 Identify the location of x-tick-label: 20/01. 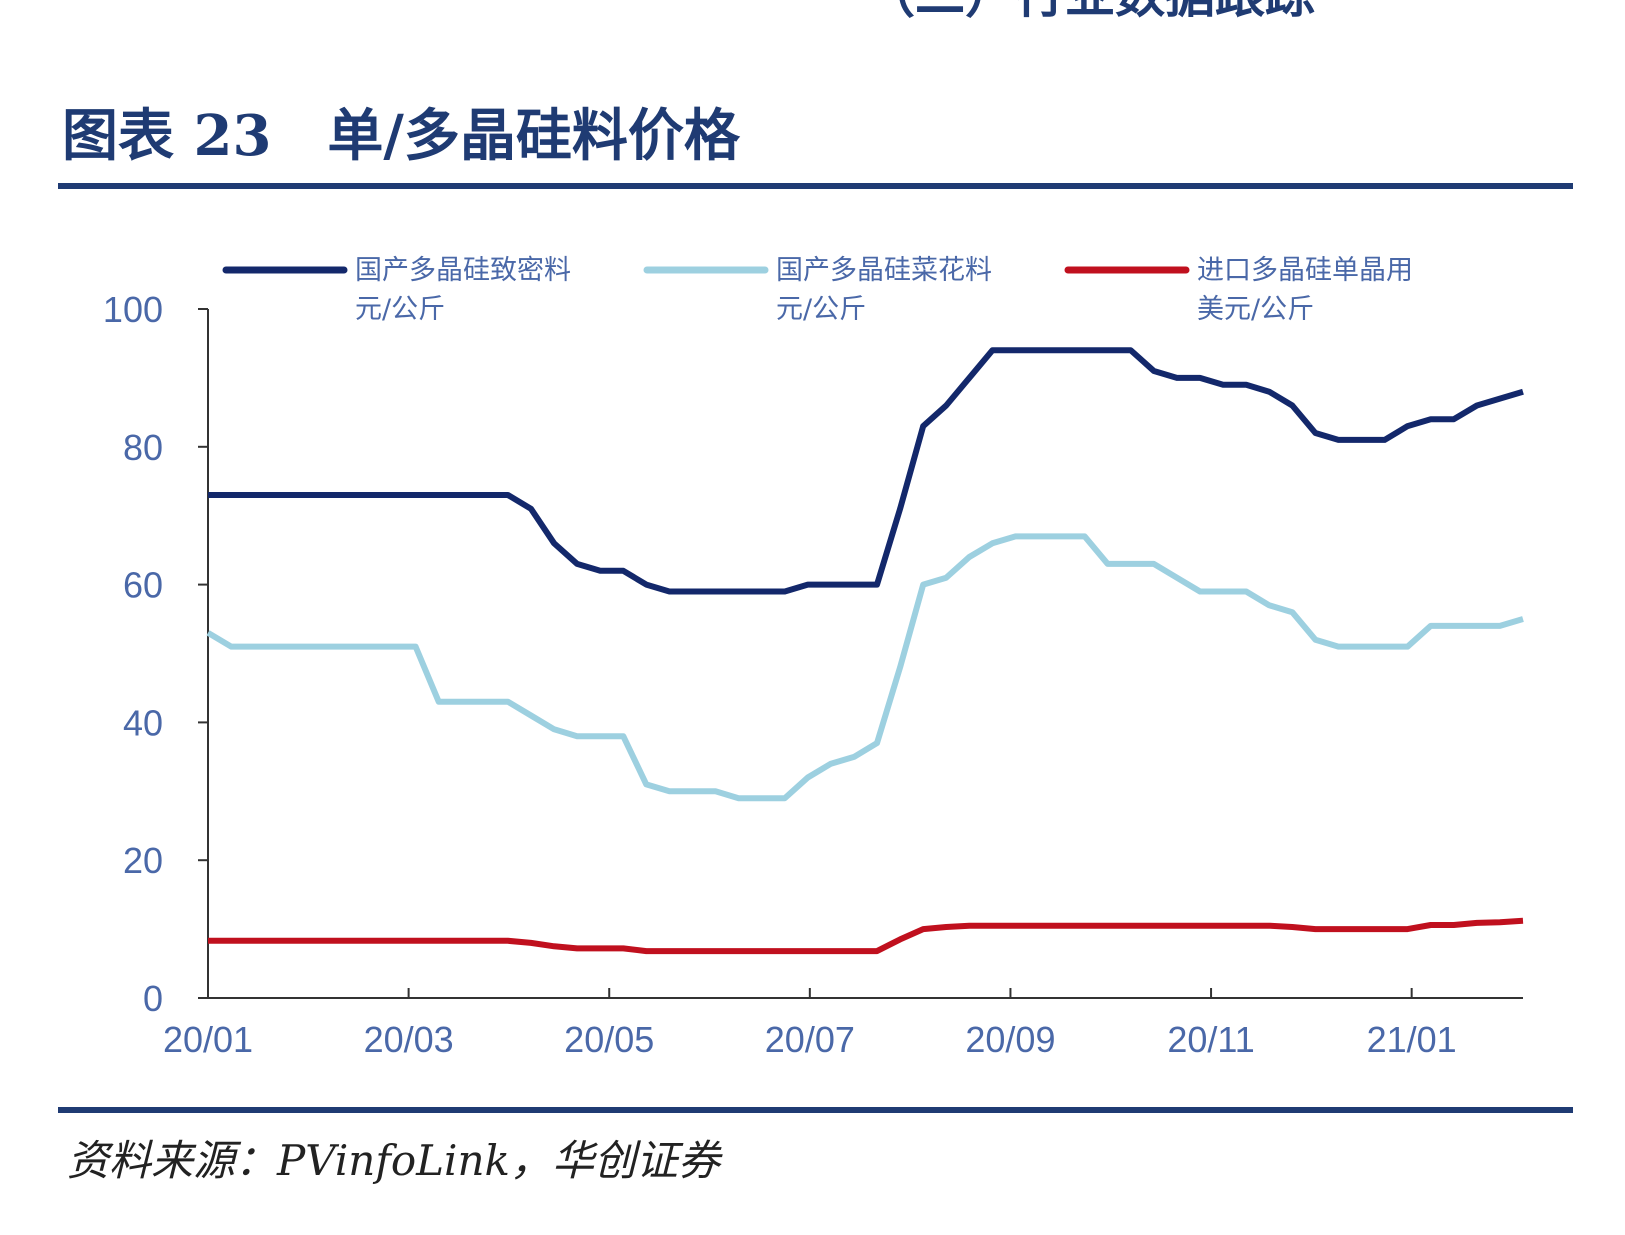
(208, 1039).